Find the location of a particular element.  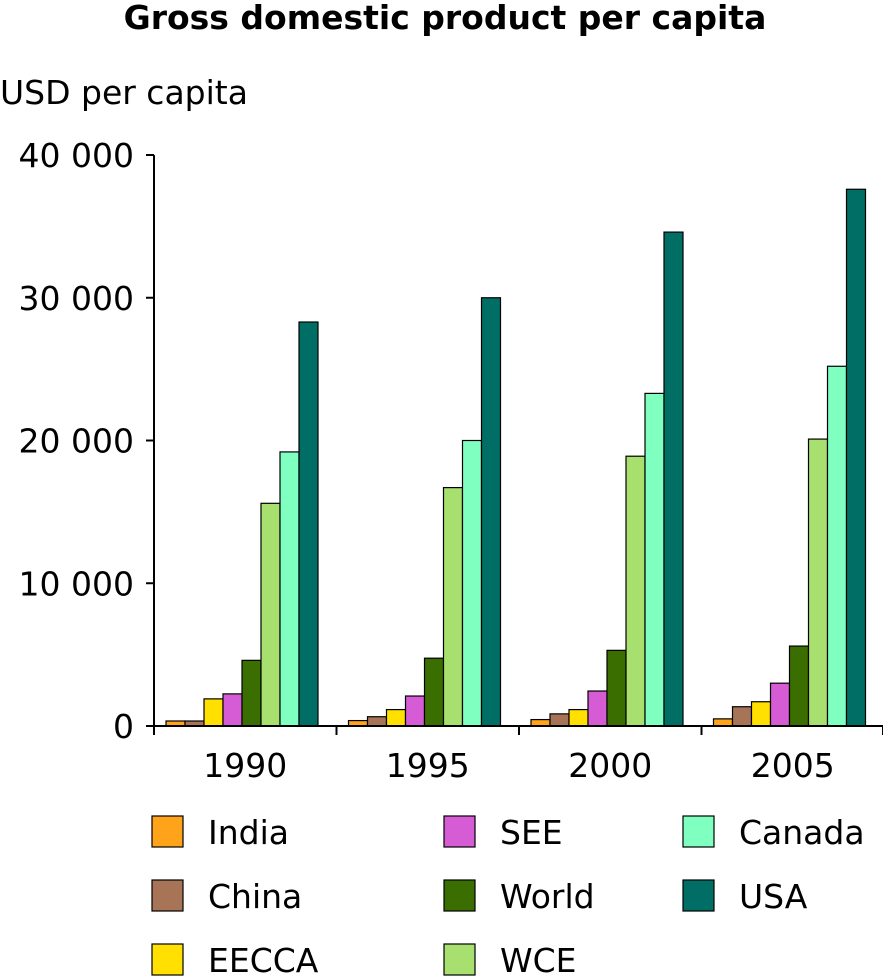

legend-swatch-wce is located at coordinates (459, 959).